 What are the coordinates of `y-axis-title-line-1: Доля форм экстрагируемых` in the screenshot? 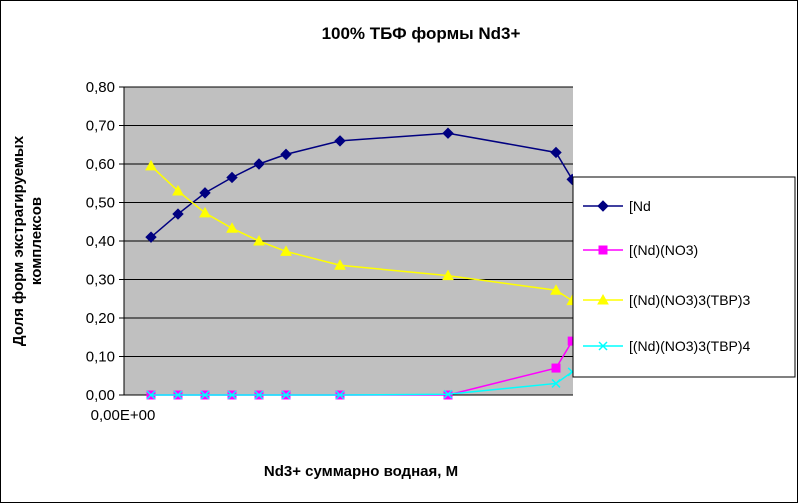 It's located at (18, 240).